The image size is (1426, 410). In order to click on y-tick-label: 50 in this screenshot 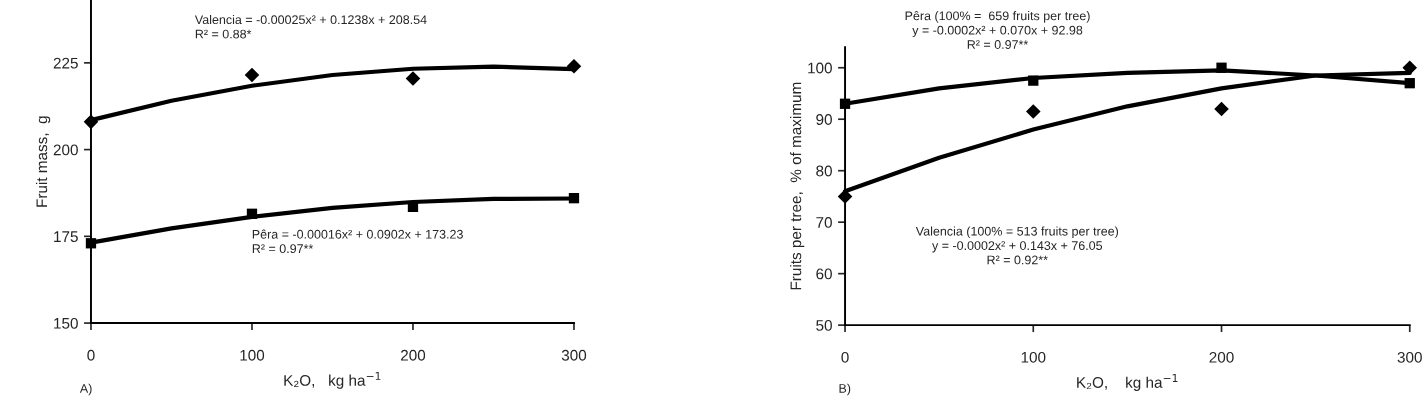, I will do `click(824, 325)`.